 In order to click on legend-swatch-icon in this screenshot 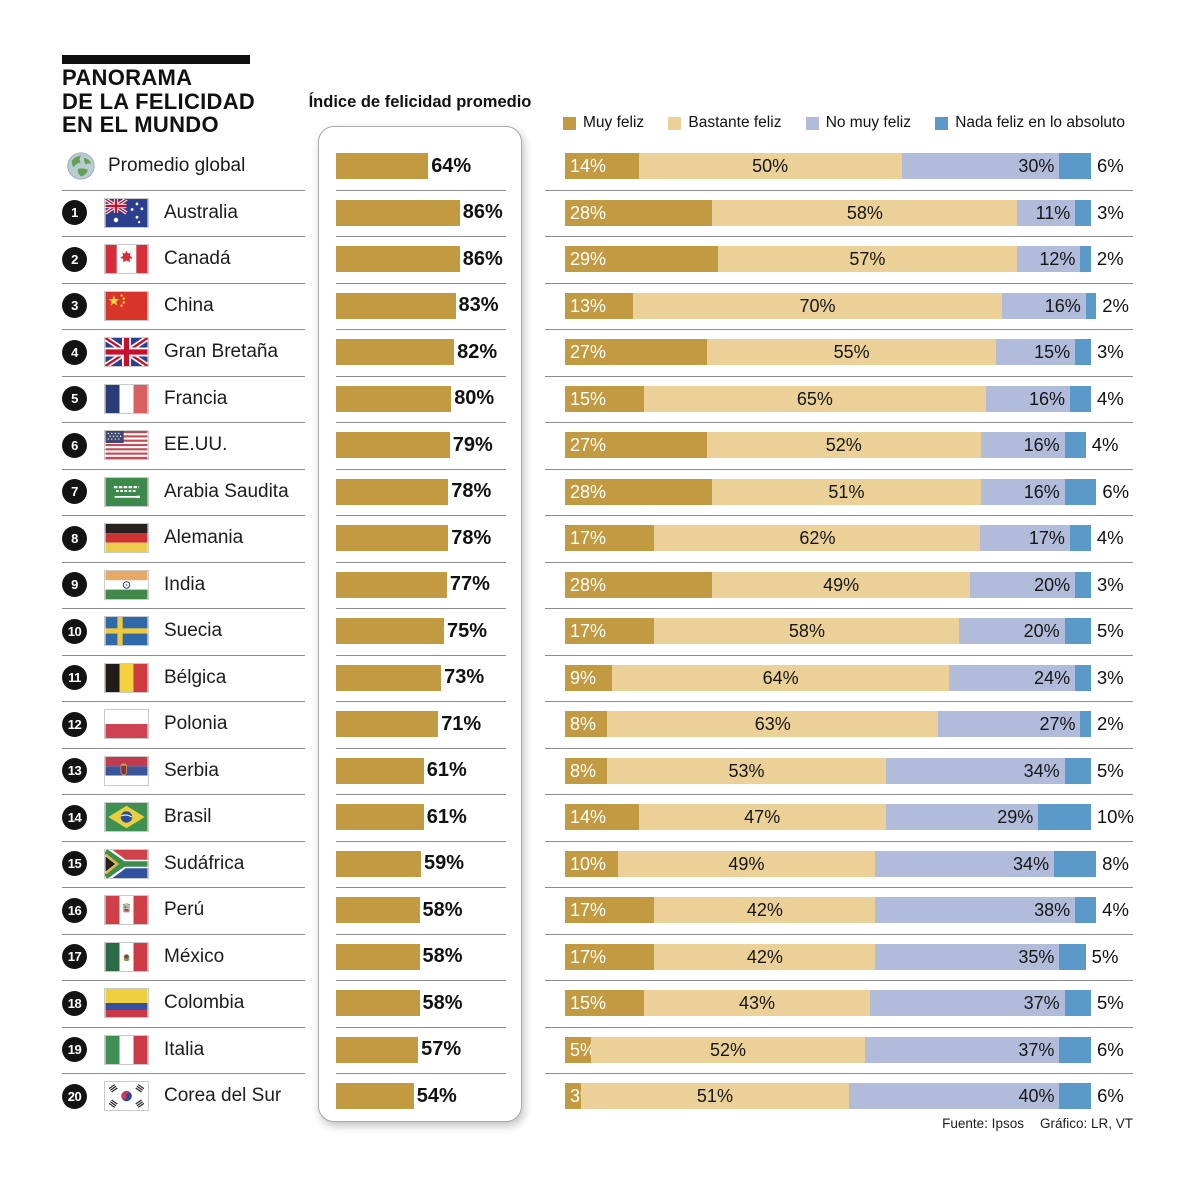, I will do `click(569, 123)`.